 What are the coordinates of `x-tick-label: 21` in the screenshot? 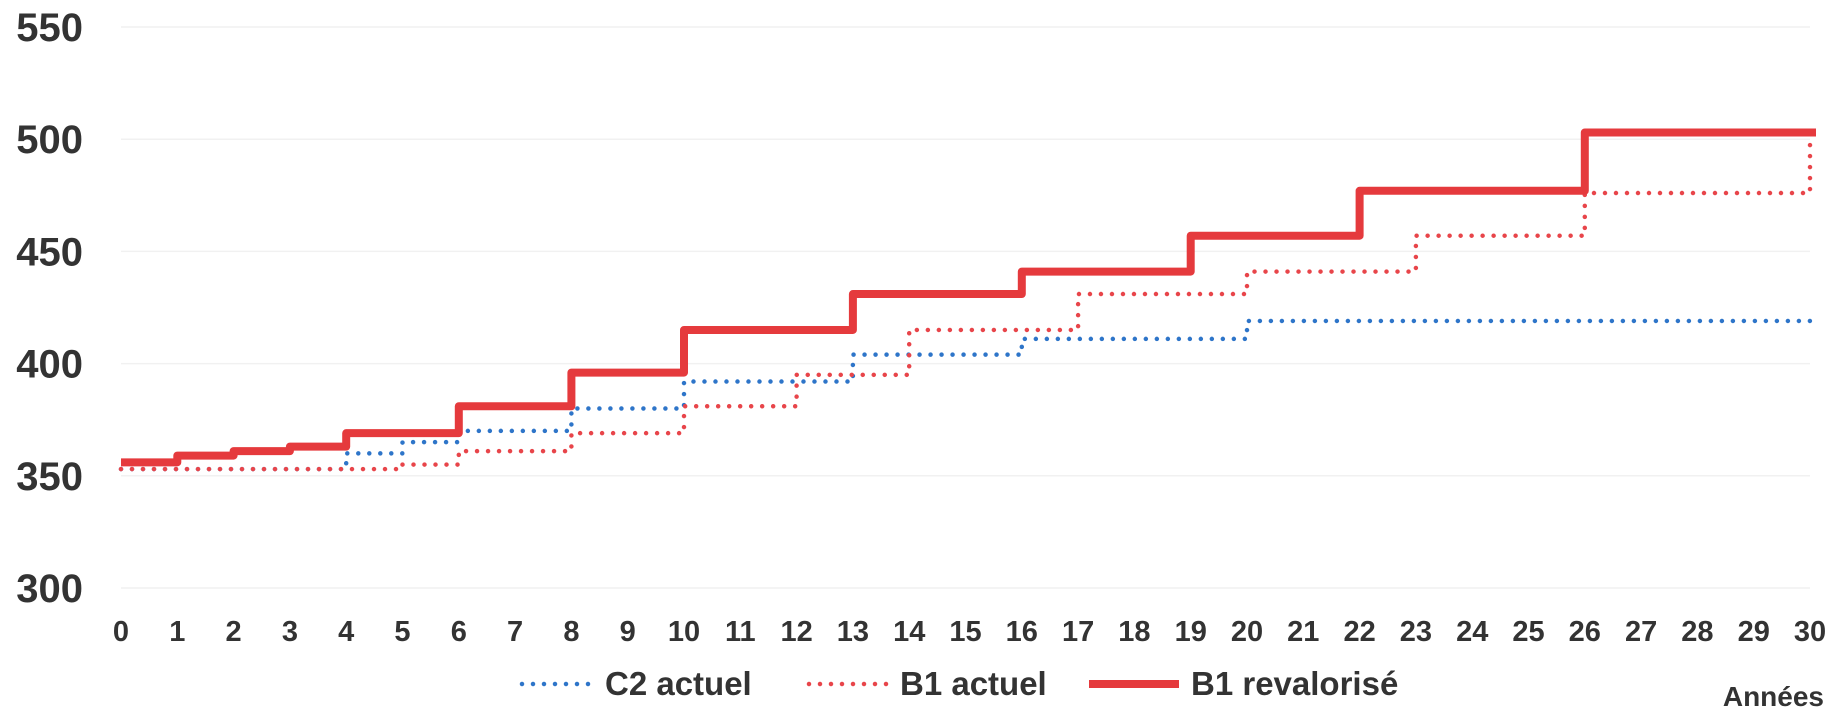 It's located at (1303, 632).